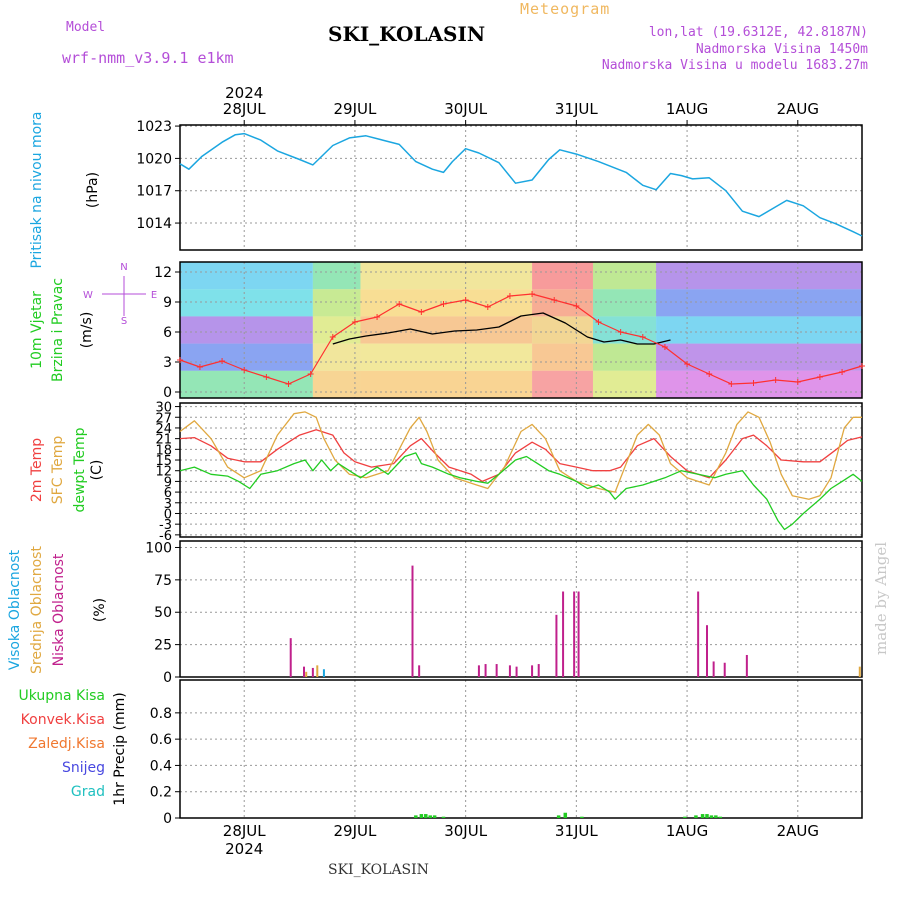  What do you see at coordinates (465, 831) in the screenshot?
I see `x-label-bottom-2: 30JUL` at bounding box center [465, 831].